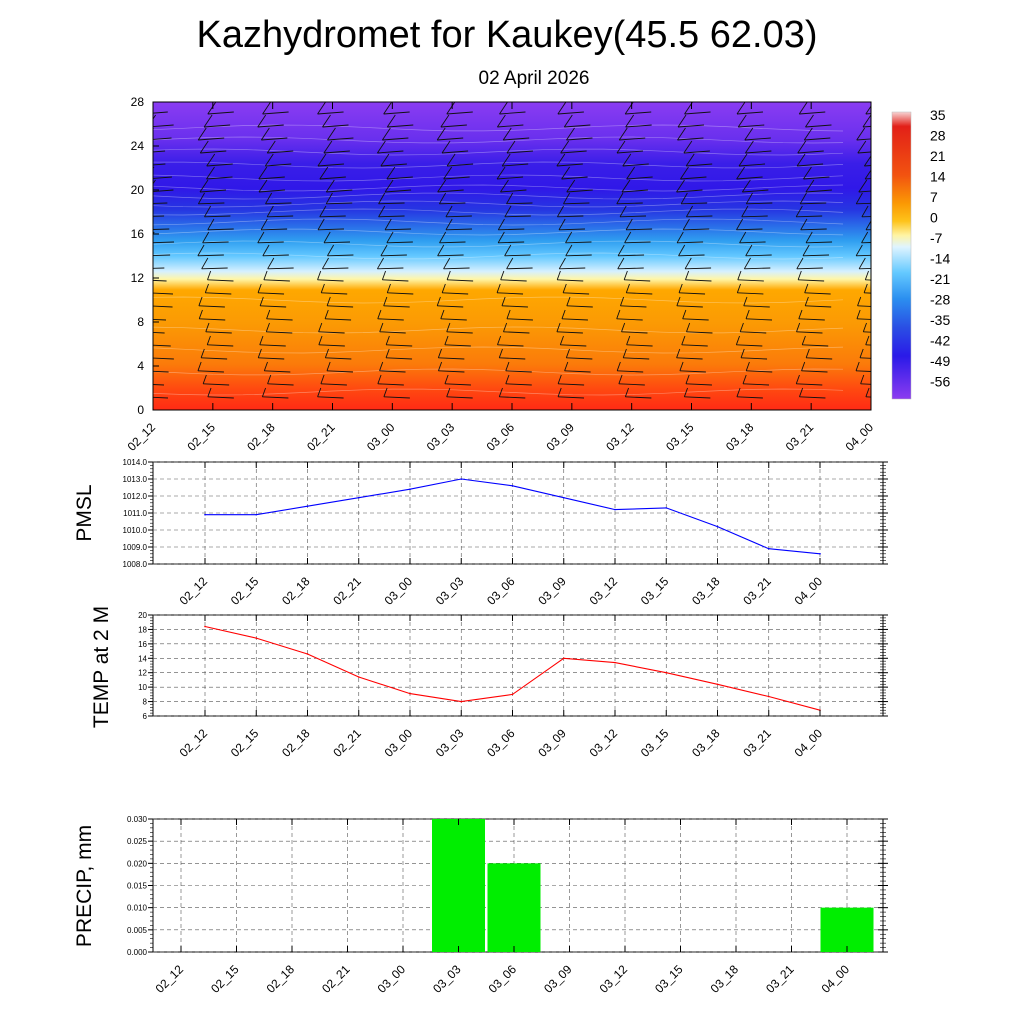  I want to click on precip-bar, so click(458, 885).